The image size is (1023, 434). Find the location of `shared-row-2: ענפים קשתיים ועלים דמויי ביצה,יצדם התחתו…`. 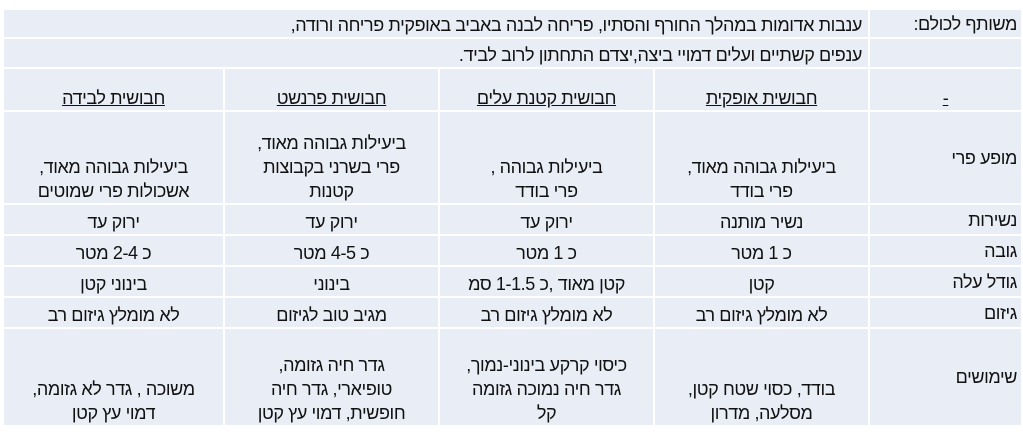

shared-row-2: ענפים קשתיים ועלים דמויי ביצה,יצדם התחתו… is located at coordinates (512, 53).